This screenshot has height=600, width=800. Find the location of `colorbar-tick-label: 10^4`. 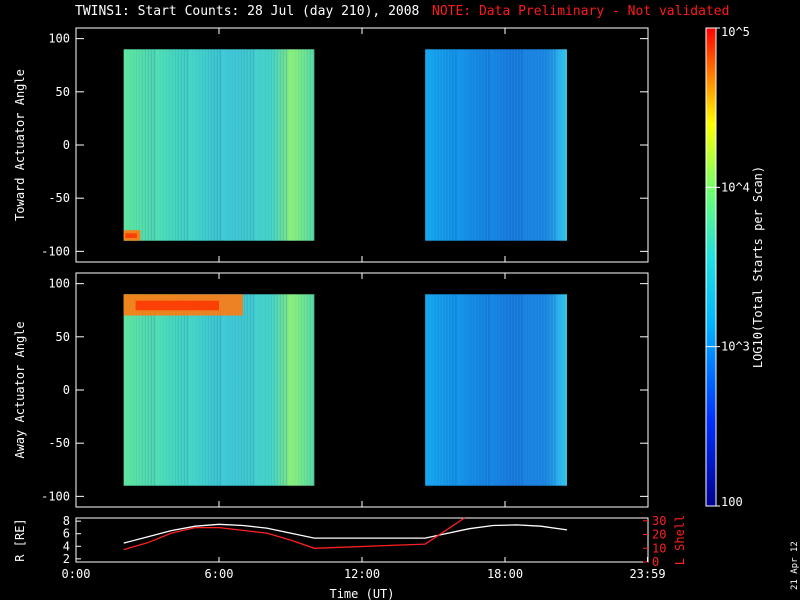

colorbar-tick-label: 10^4 is located at coordinates (735, 187).